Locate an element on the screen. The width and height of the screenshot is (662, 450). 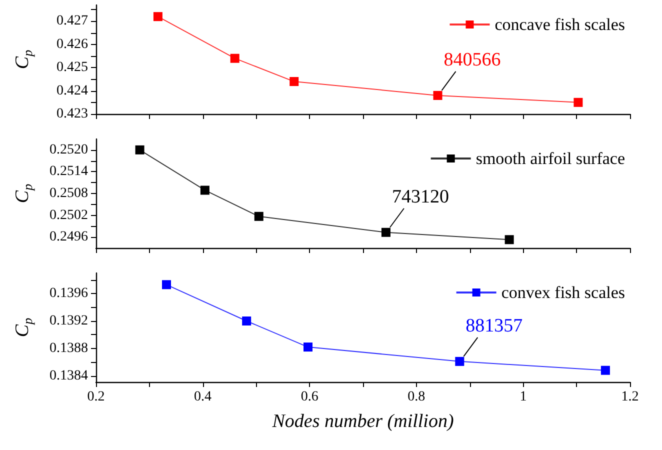
annotation: 743120 is located at coordinates (420, 197).